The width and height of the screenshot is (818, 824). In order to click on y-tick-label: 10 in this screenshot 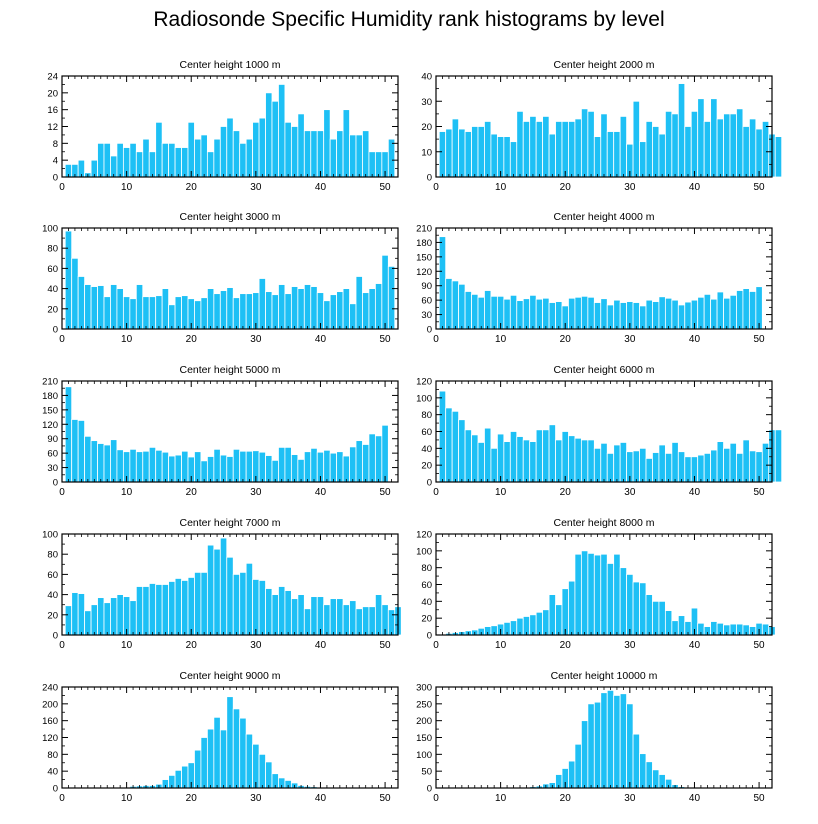, I will do `click(426, 152)`.